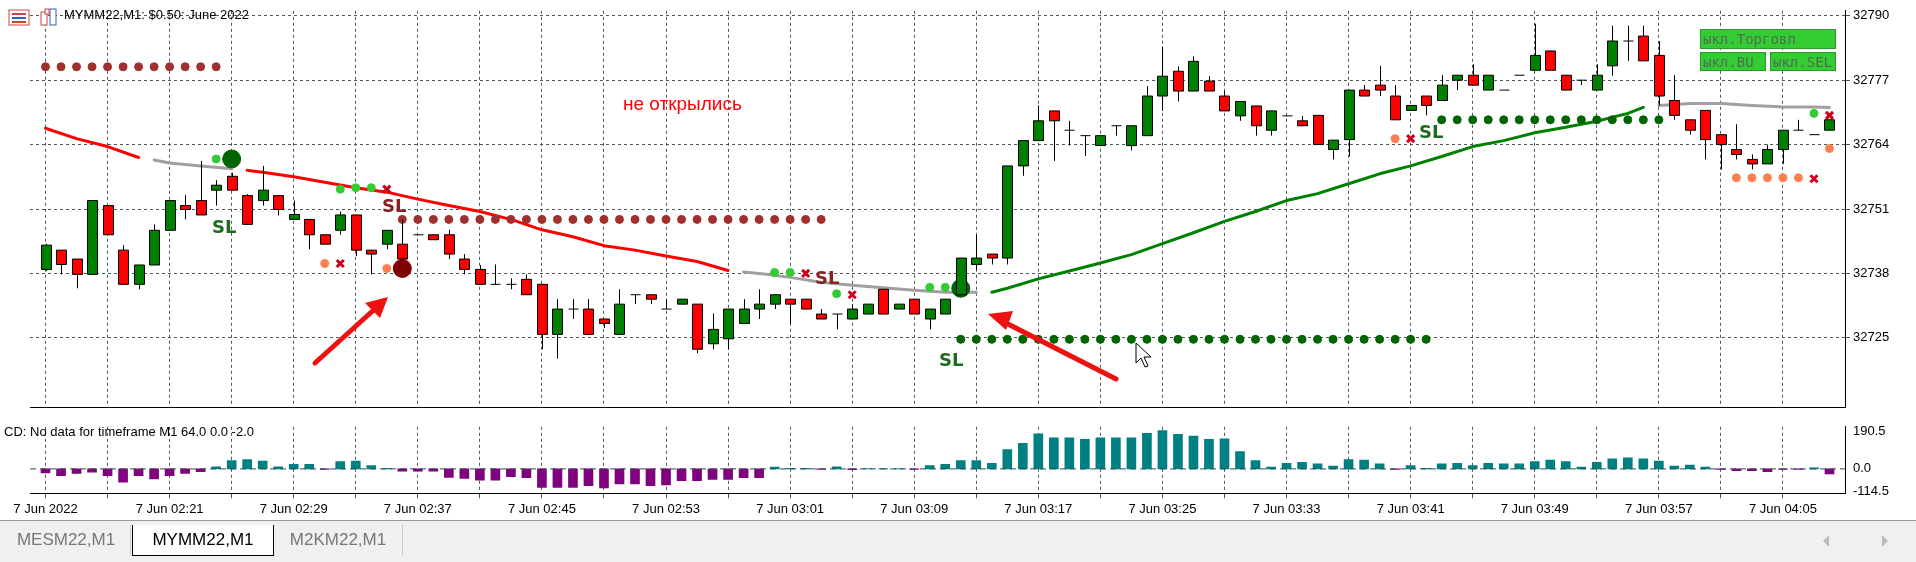 The image size is (1916, 562). Describe the element at coordinates (1862, 468) in the screenshot. I see `y-tick-label: 0.0` at that location.